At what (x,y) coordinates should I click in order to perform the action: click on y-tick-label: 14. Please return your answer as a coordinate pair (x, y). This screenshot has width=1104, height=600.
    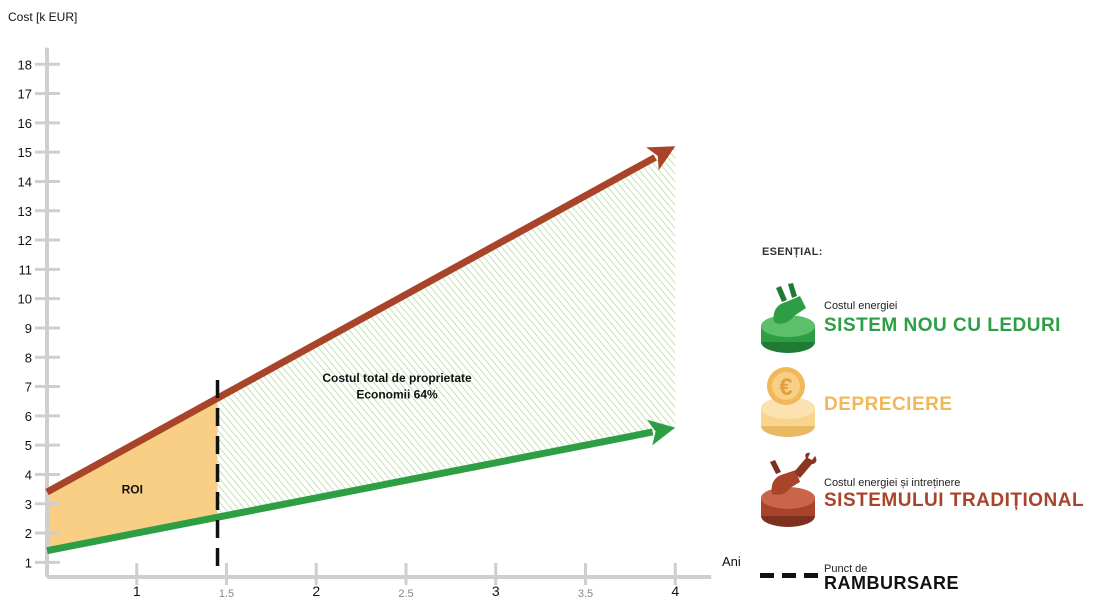
    Looking at the image, I should click on (25, 181).